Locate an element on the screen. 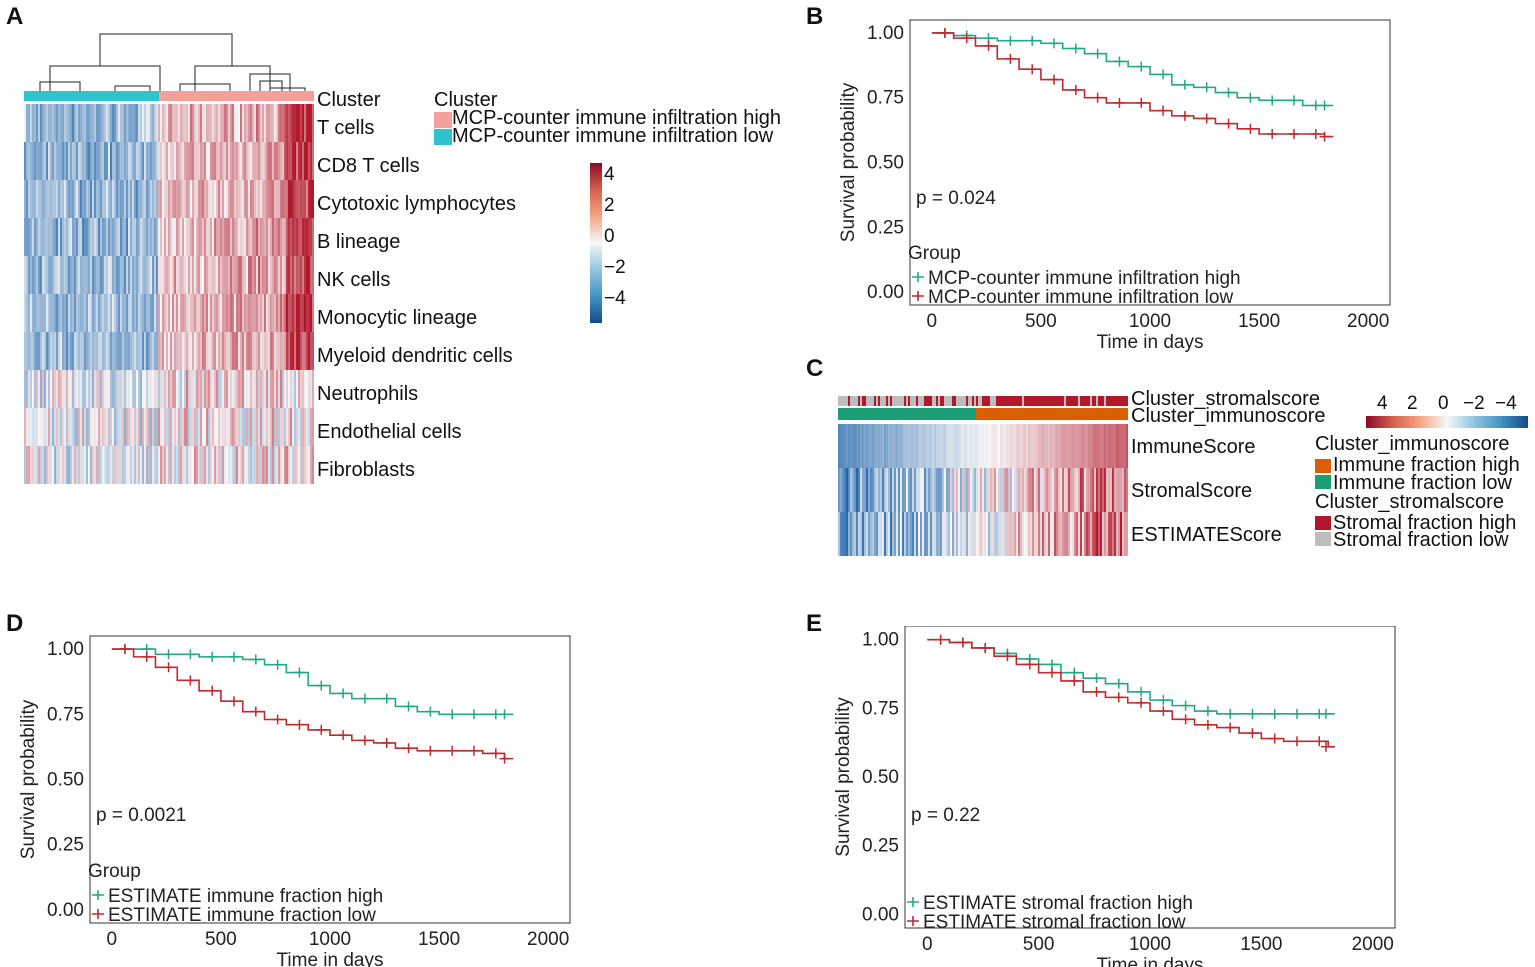 This screenshot has width=1535, height=967. annotation-label-immuno: Cluster_immunoscore is located at coordinates (1228, 416).